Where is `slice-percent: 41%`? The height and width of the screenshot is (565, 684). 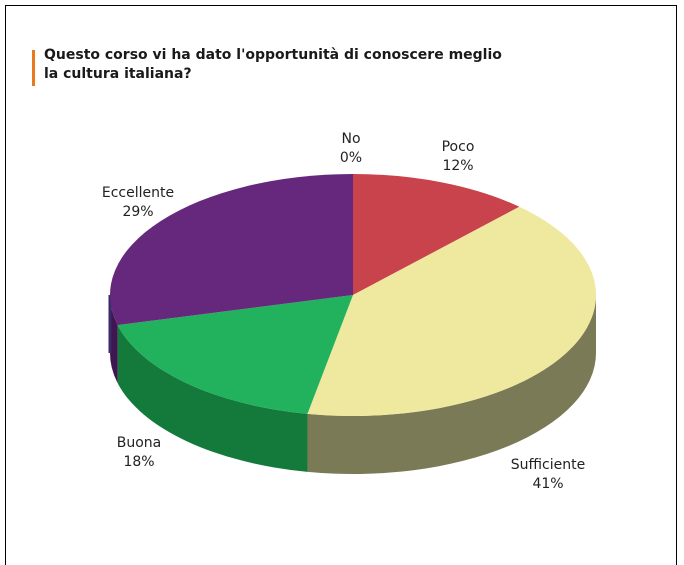
slice-percent: 41% is located at coordinates (548, 484).